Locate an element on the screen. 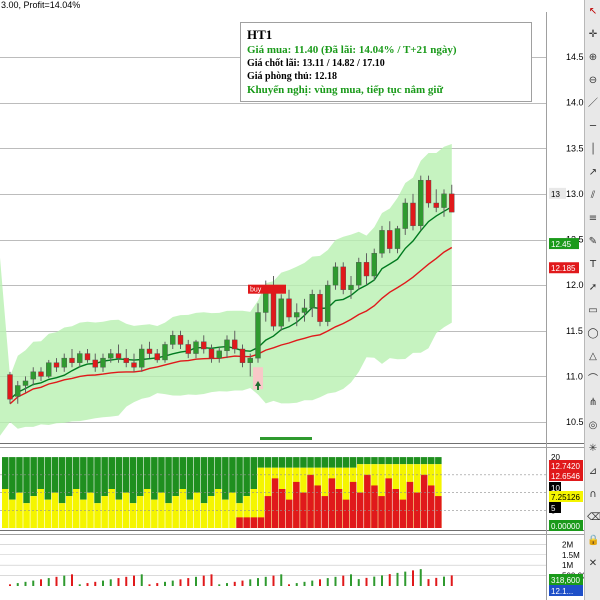 This screenshot has width=600, height=600. lock-icon: 🔒 is located at coordinates (593, 540).